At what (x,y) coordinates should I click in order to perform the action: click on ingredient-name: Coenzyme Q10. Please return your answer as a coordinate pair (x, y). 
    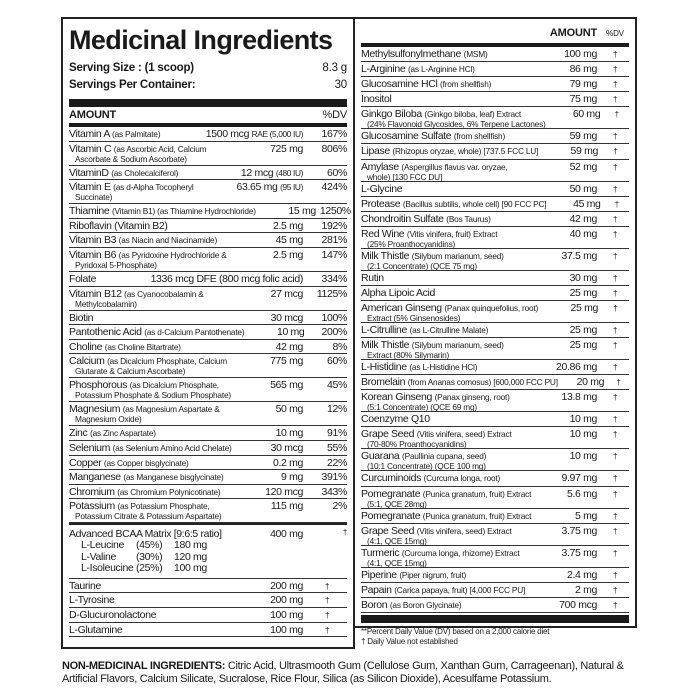
    Looking at the image, I should click on (448, 420).